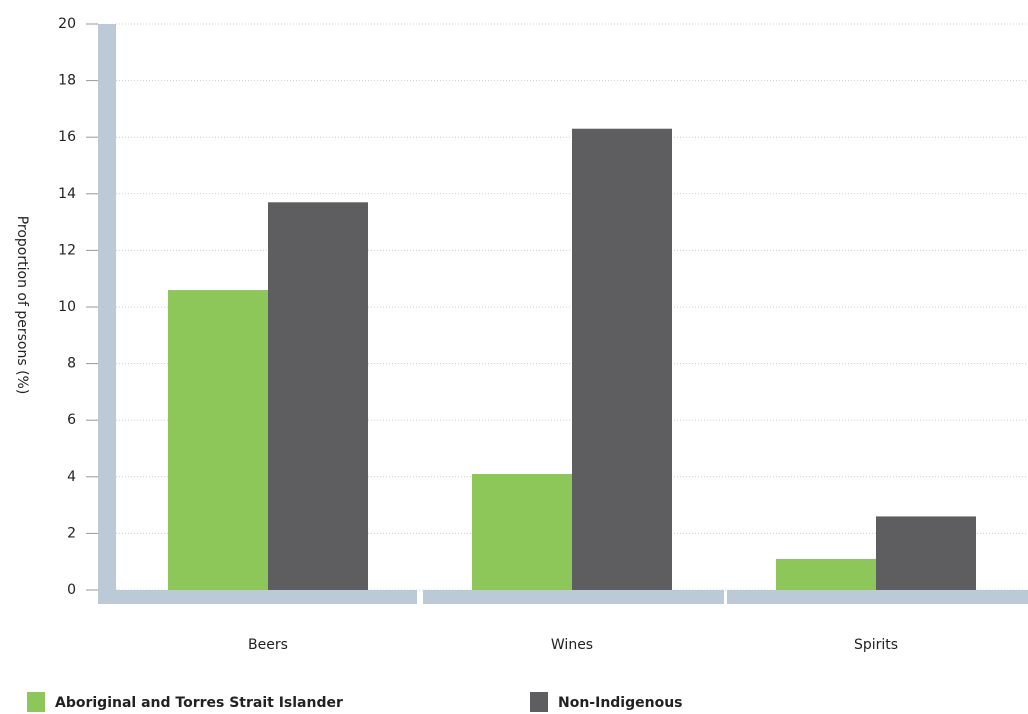 Image resolution: width=1028 pixels, height=714 pixels. What do you see at coordinates (71, 477) in the screenshot?
I see `y-tick-label: 4` at bounding box center [71, 477].